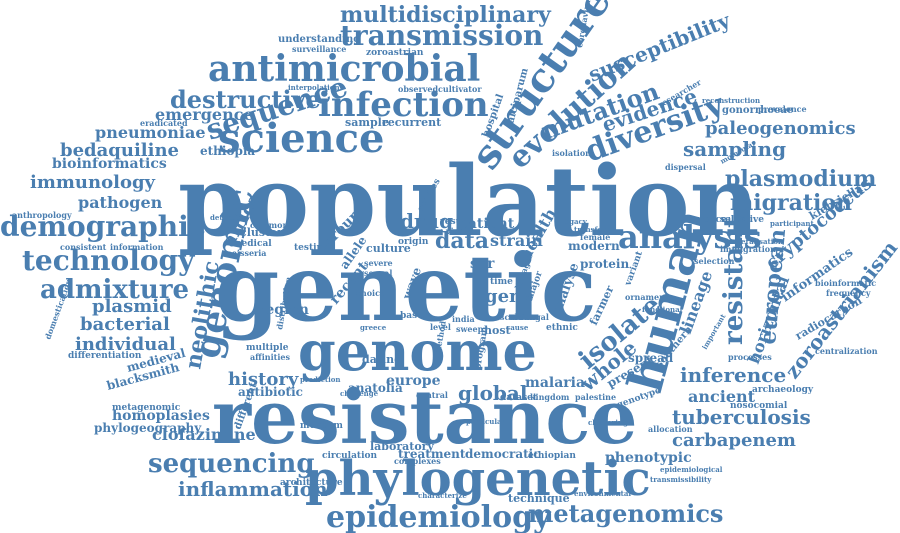 Image resolution: width=900 pixels, height=533 pixels. I want to click on word-admixture: admixture, so click(114, 290).